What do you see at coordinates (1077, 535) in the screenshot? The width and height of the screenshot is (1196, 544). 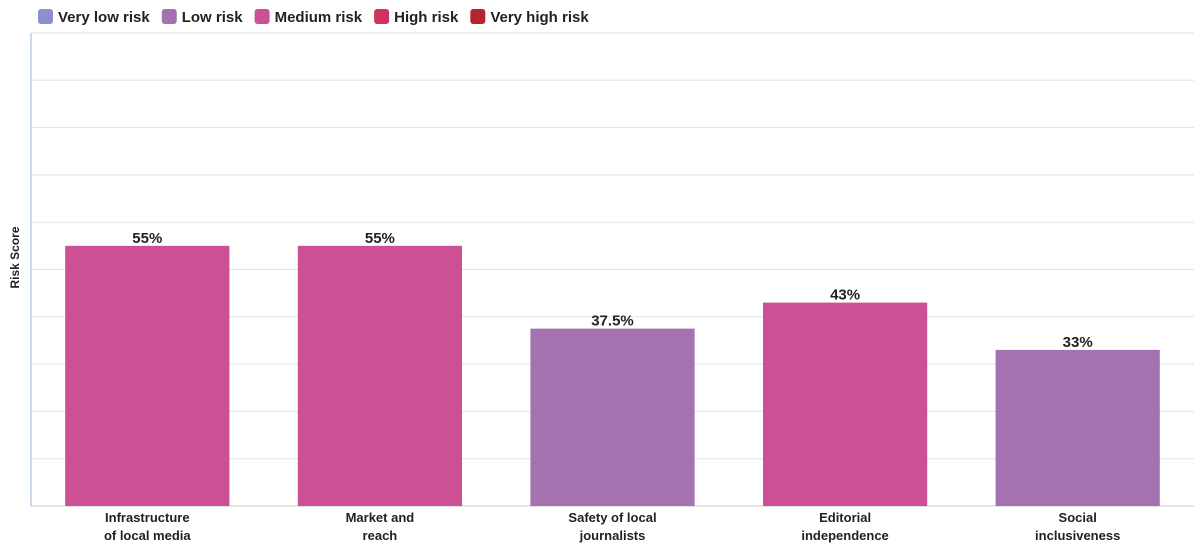 I see `x-tick-label: inclusiveness` at bounding box center [1077, 535].